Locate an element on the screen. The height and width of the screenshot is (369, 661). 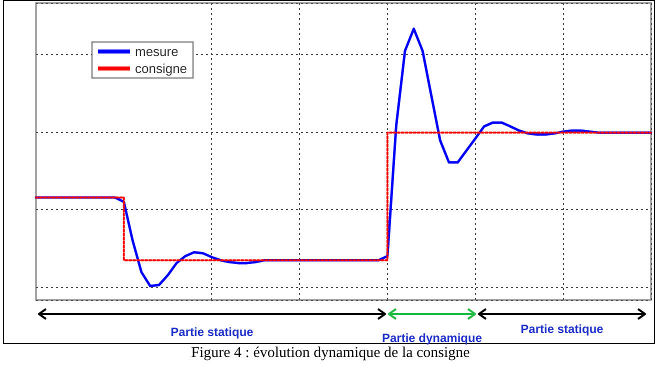
caption: Figure 4 : évolution dynamique de la consigne is located at coordinates (330, 353).